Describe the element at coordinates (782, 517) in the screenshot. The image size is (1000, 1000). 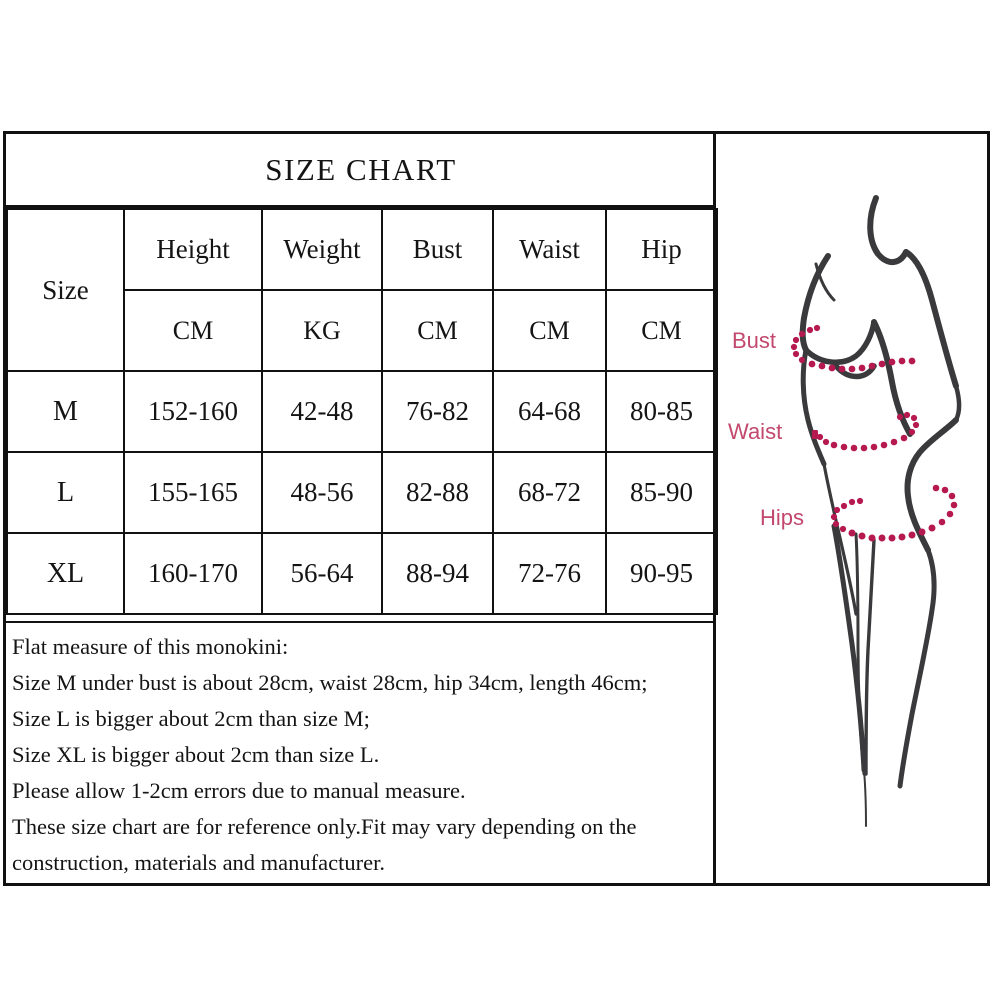
I see `hips-label: Hips` at that location.